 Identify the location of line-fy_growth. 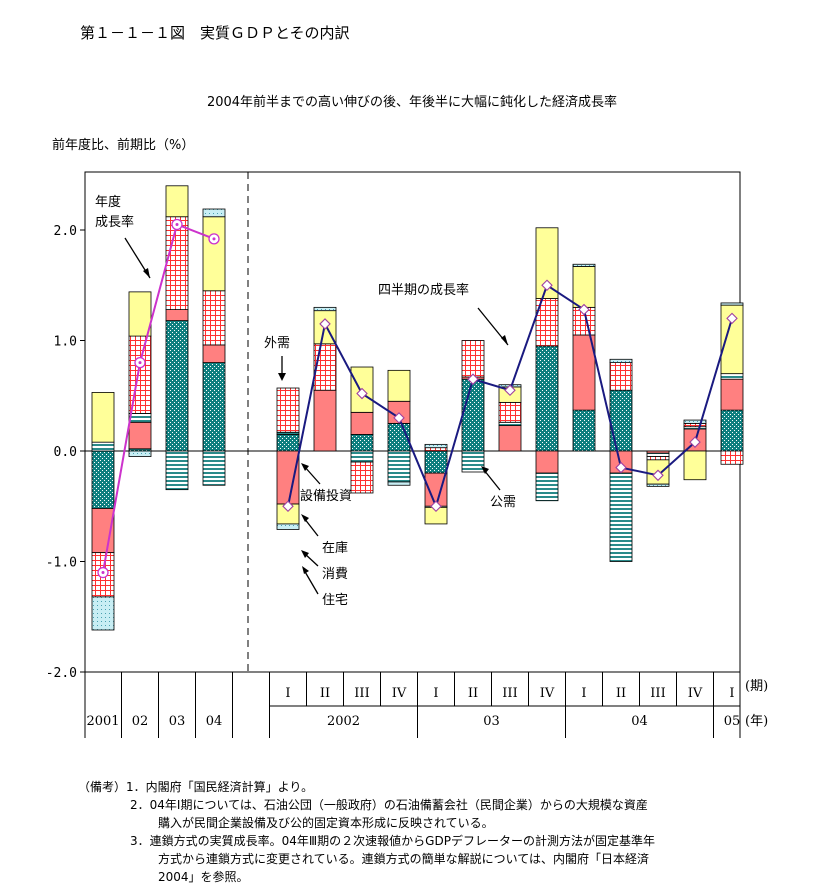
(158, 398).